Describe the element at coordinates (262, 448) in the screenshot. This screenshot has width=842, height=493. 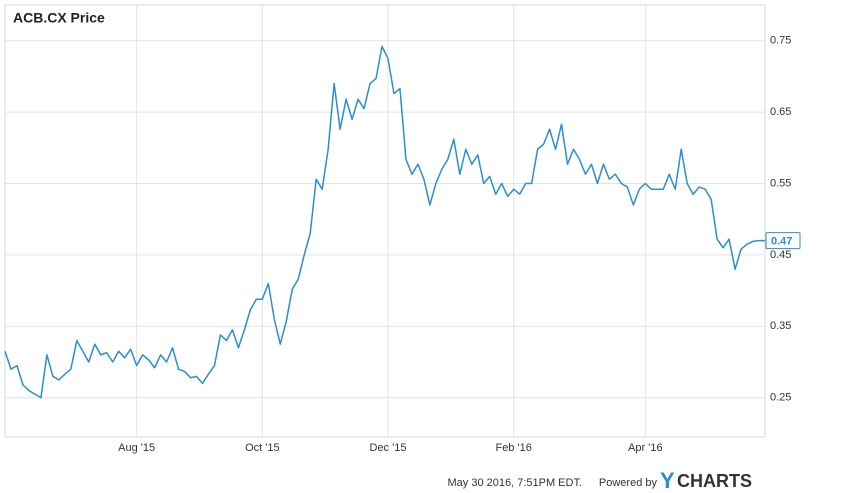
I see `x-tick-label: Oct '15` at that location.